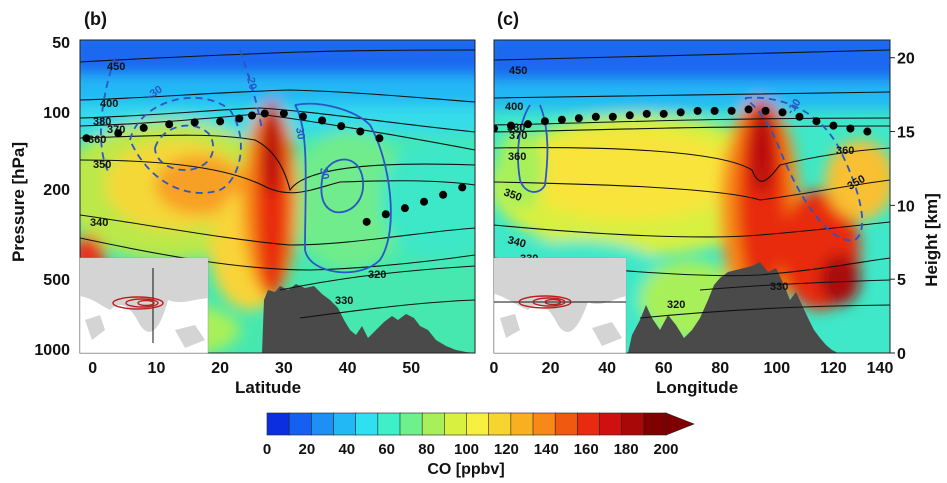 Image resolution: width=947 pixels, height=483 pixels. What do you see at coordinates (626, 449) in the screenshot?
I see `colorbar-tick-label: 180` at bounding box center [626, 449].